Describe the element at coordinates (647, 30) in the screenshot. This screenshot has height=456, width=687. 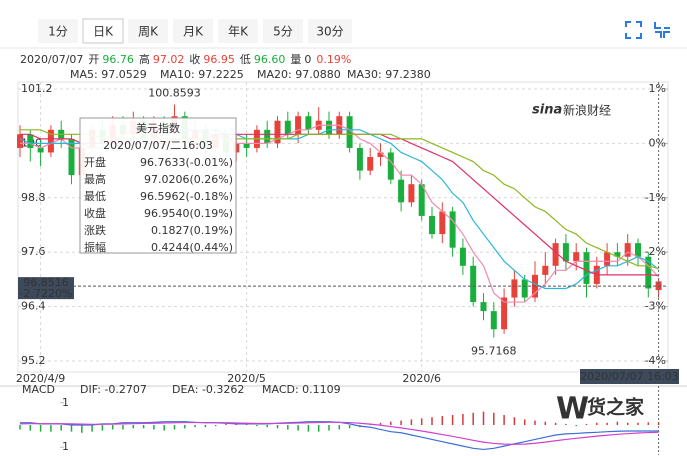
I see `fullscreen-icon` at that location.